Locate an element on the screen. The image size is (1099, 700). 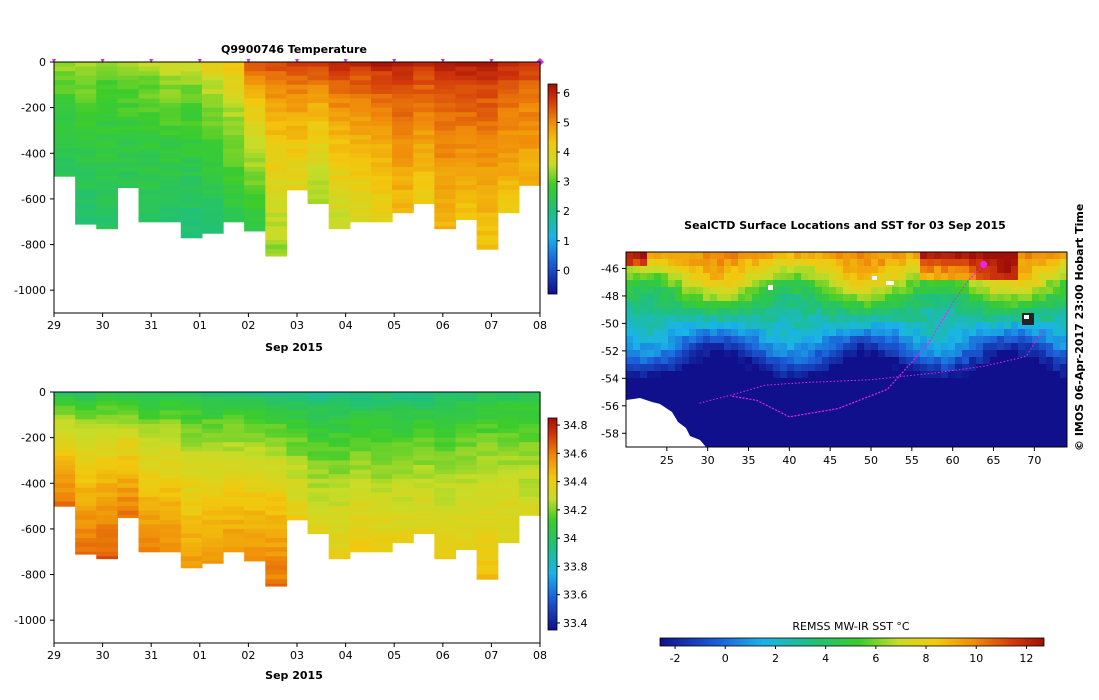
y-tick-label: -800 is located at coordinates (33, 575).